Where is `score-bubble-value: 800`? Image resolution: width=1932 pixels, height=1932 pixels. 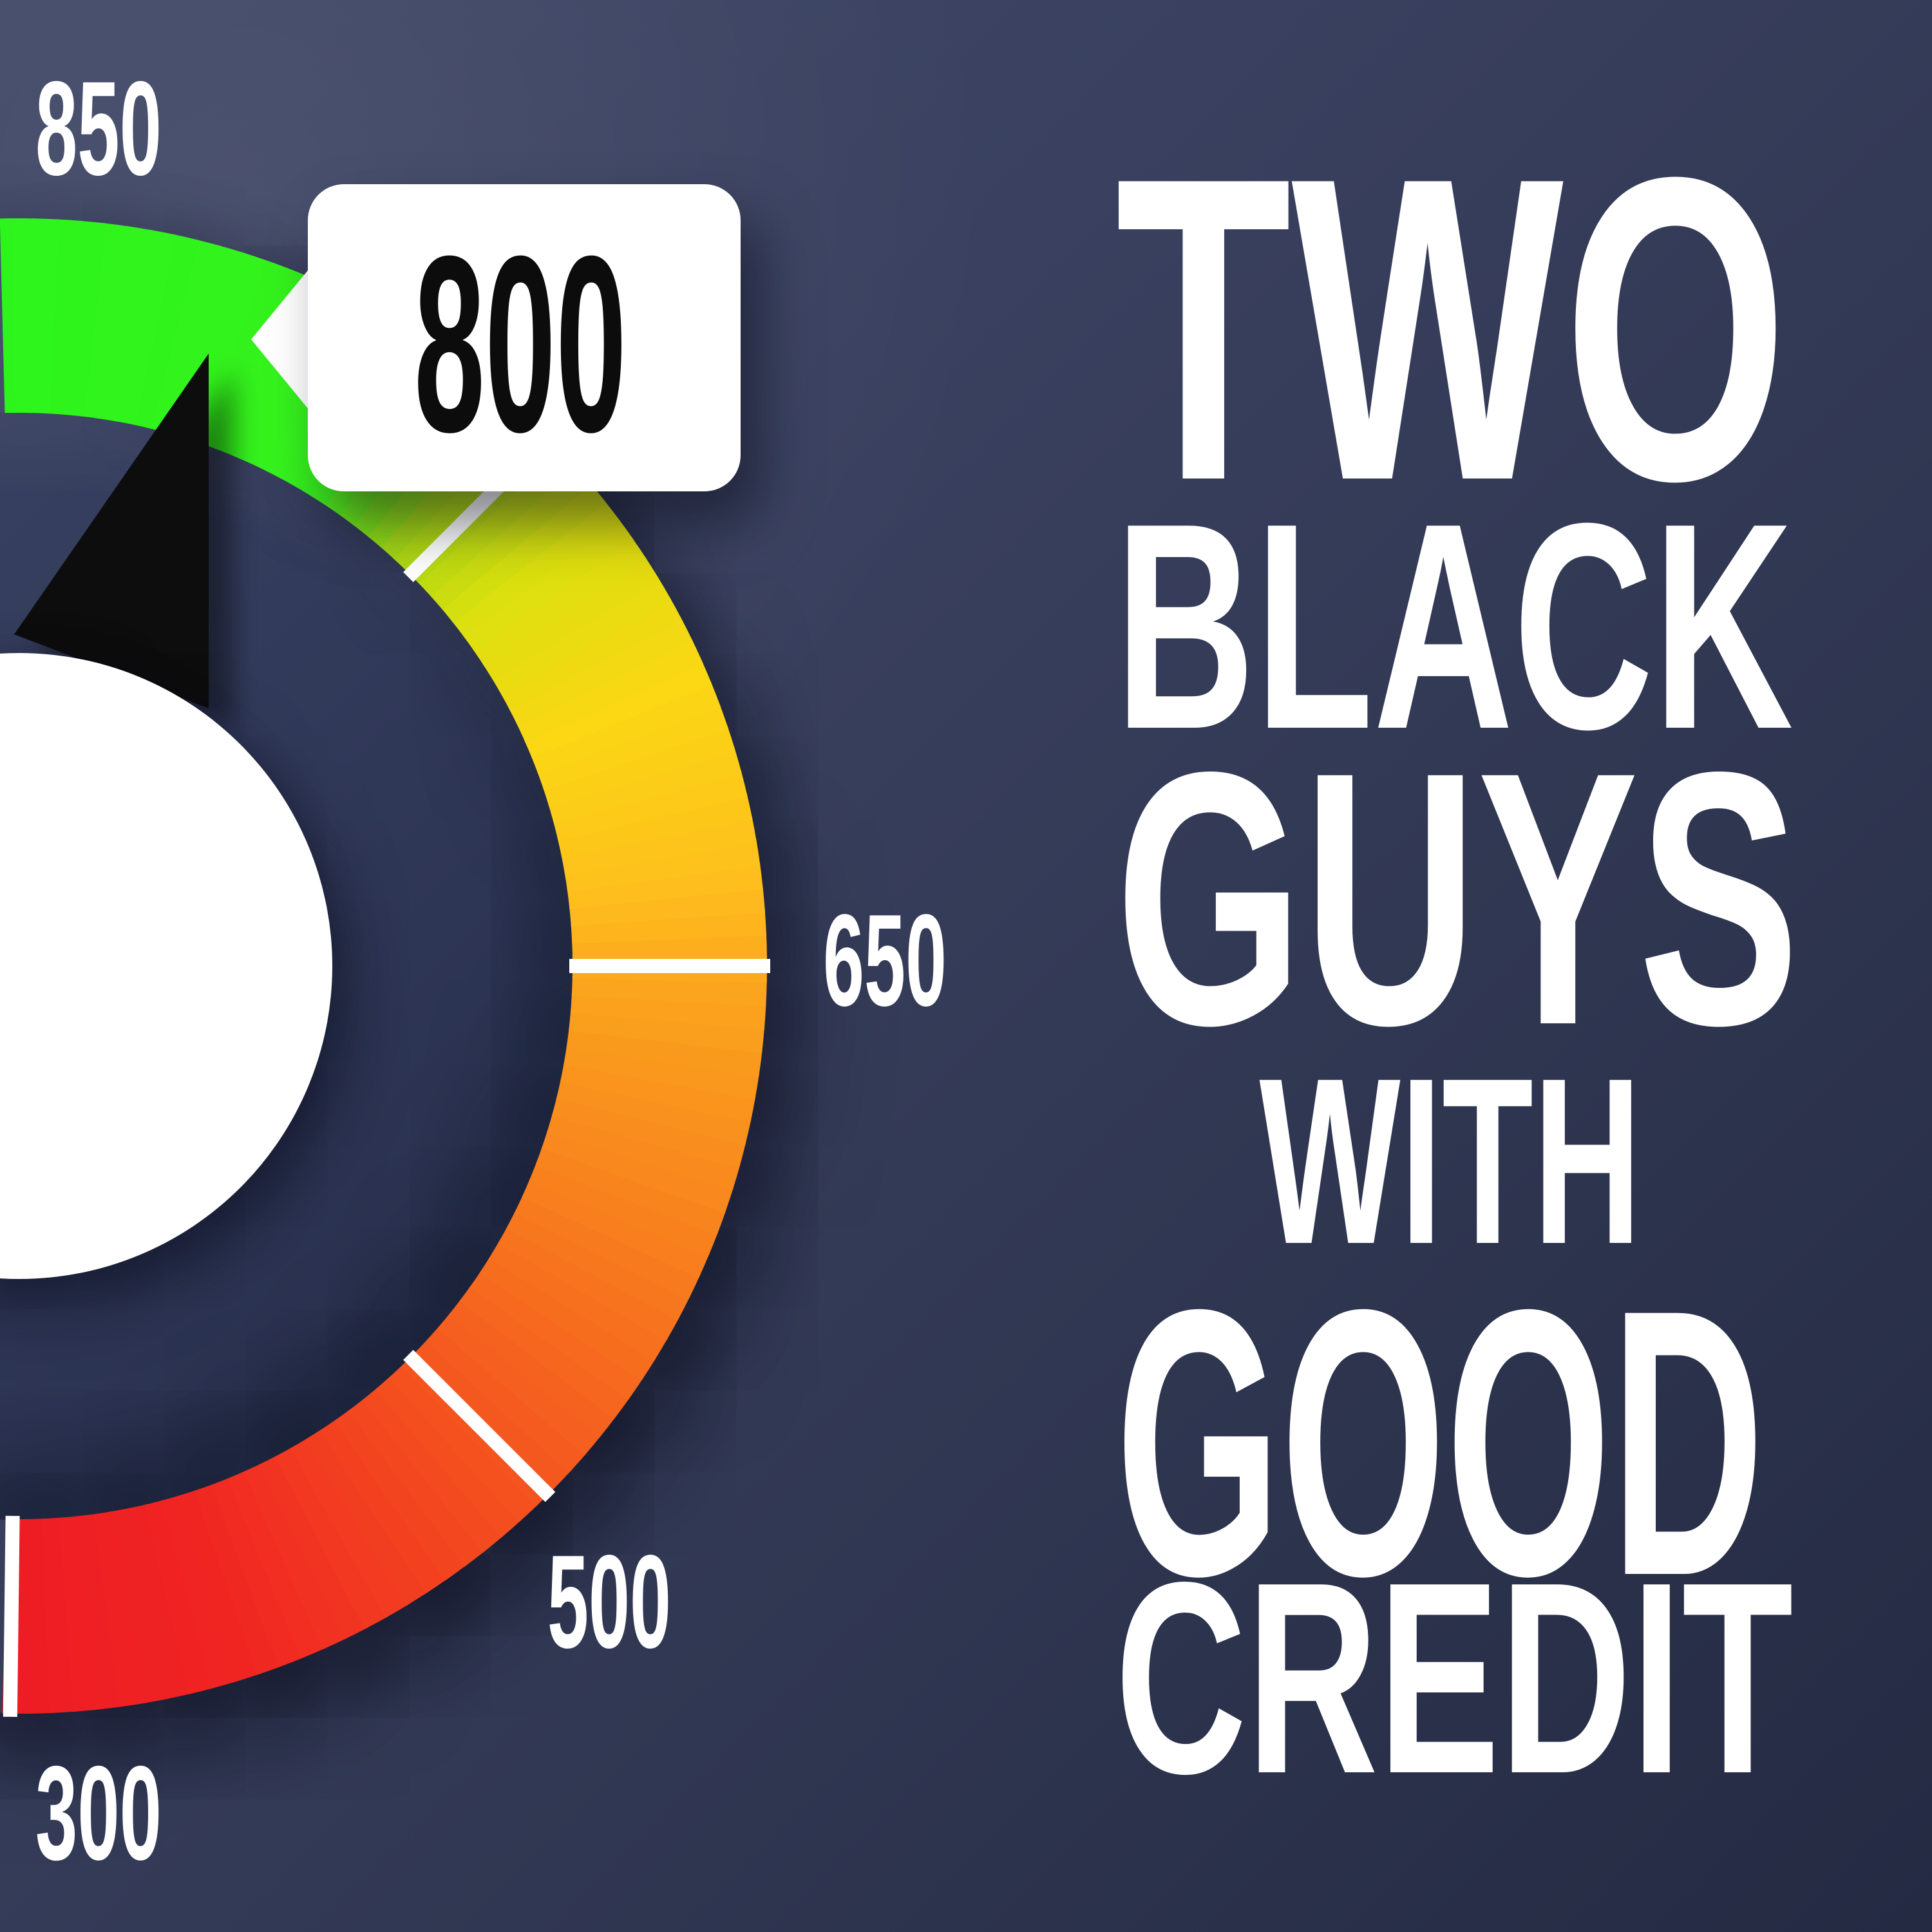
score-bubble-value: 800 is located at coordinates (521, 344).